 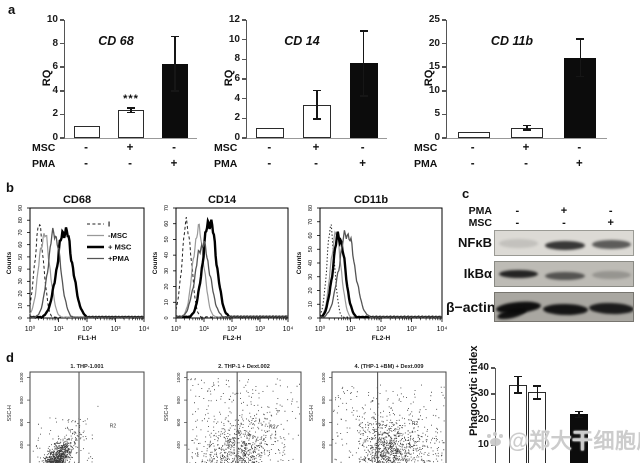 What do you see at coordinates (244, 367) in the screenshot?
I see `plot-title: 2. THP-1 + Dext.002` at bounding box center [244, 367].